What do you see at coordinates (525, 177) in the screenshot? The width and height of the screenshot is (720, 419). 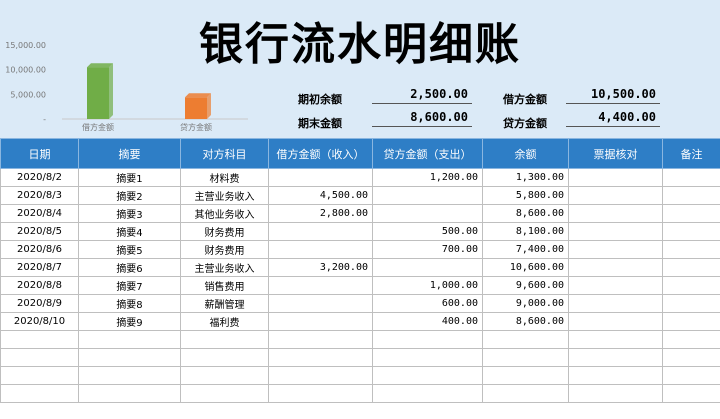 I see `balance-cell: 1,300.00` at bounding box center [525, 177].